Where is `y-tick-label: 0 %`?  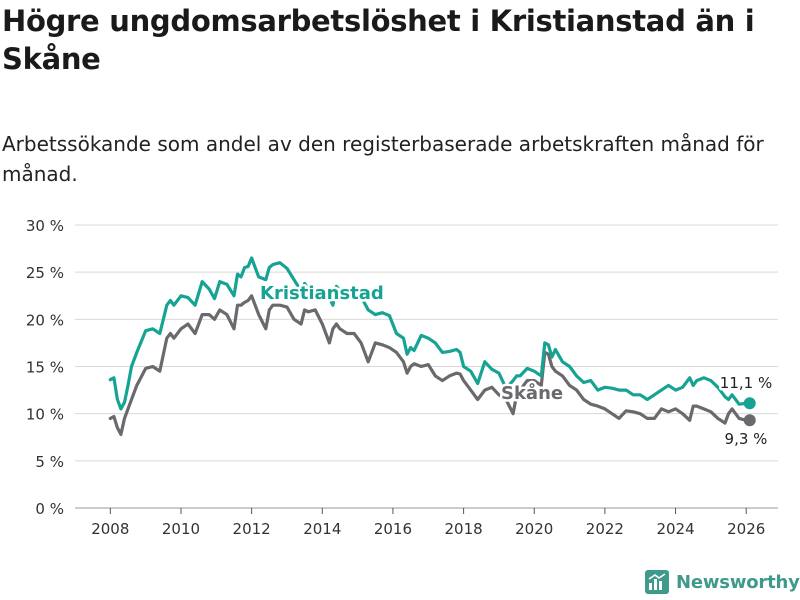 y-tick-label: 0 % is located at coordinates (49, 509).